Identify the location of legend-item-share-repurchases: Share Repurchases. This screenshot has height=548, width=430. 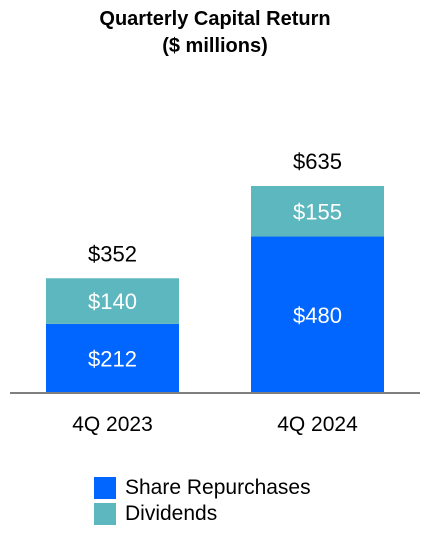
(202, 488).